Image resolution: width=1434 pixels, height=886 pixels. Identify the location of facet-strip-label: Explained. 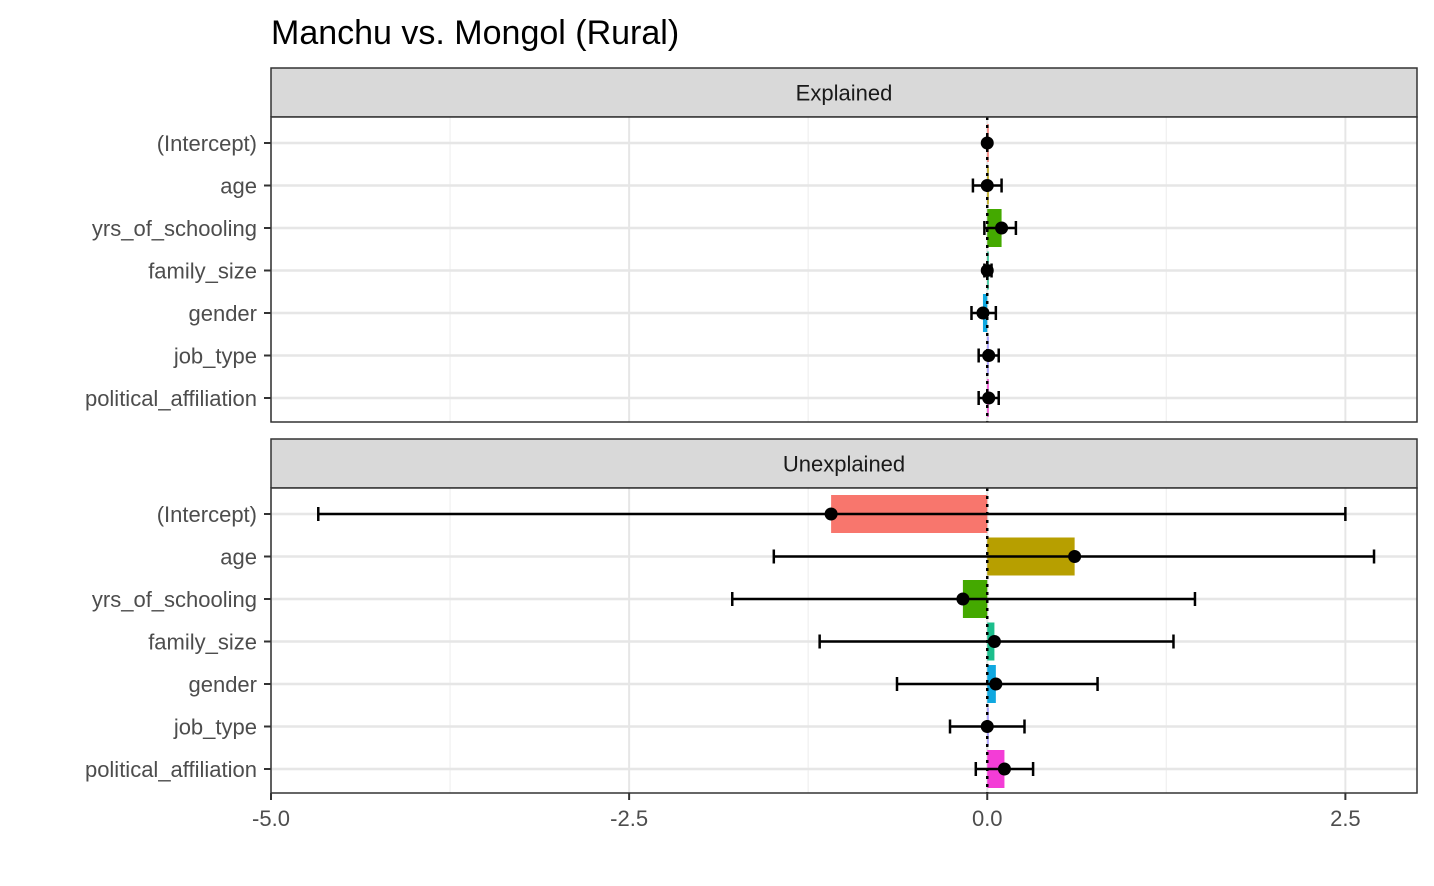
(844, 93).